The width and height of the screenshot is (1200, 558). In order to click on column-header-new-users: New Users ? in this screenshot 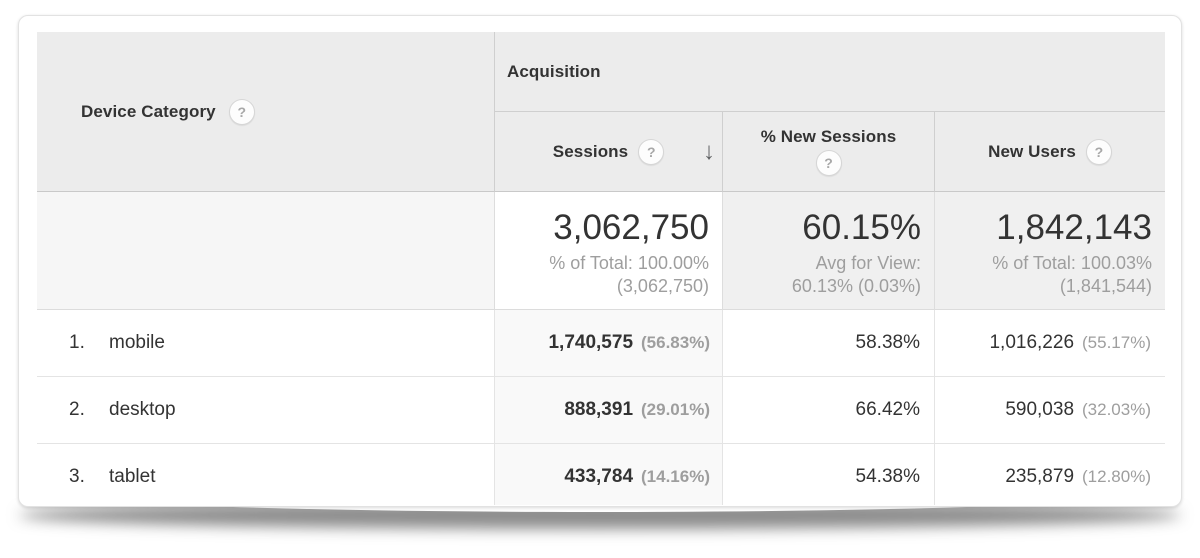, I will do `click(1050, 152)`.